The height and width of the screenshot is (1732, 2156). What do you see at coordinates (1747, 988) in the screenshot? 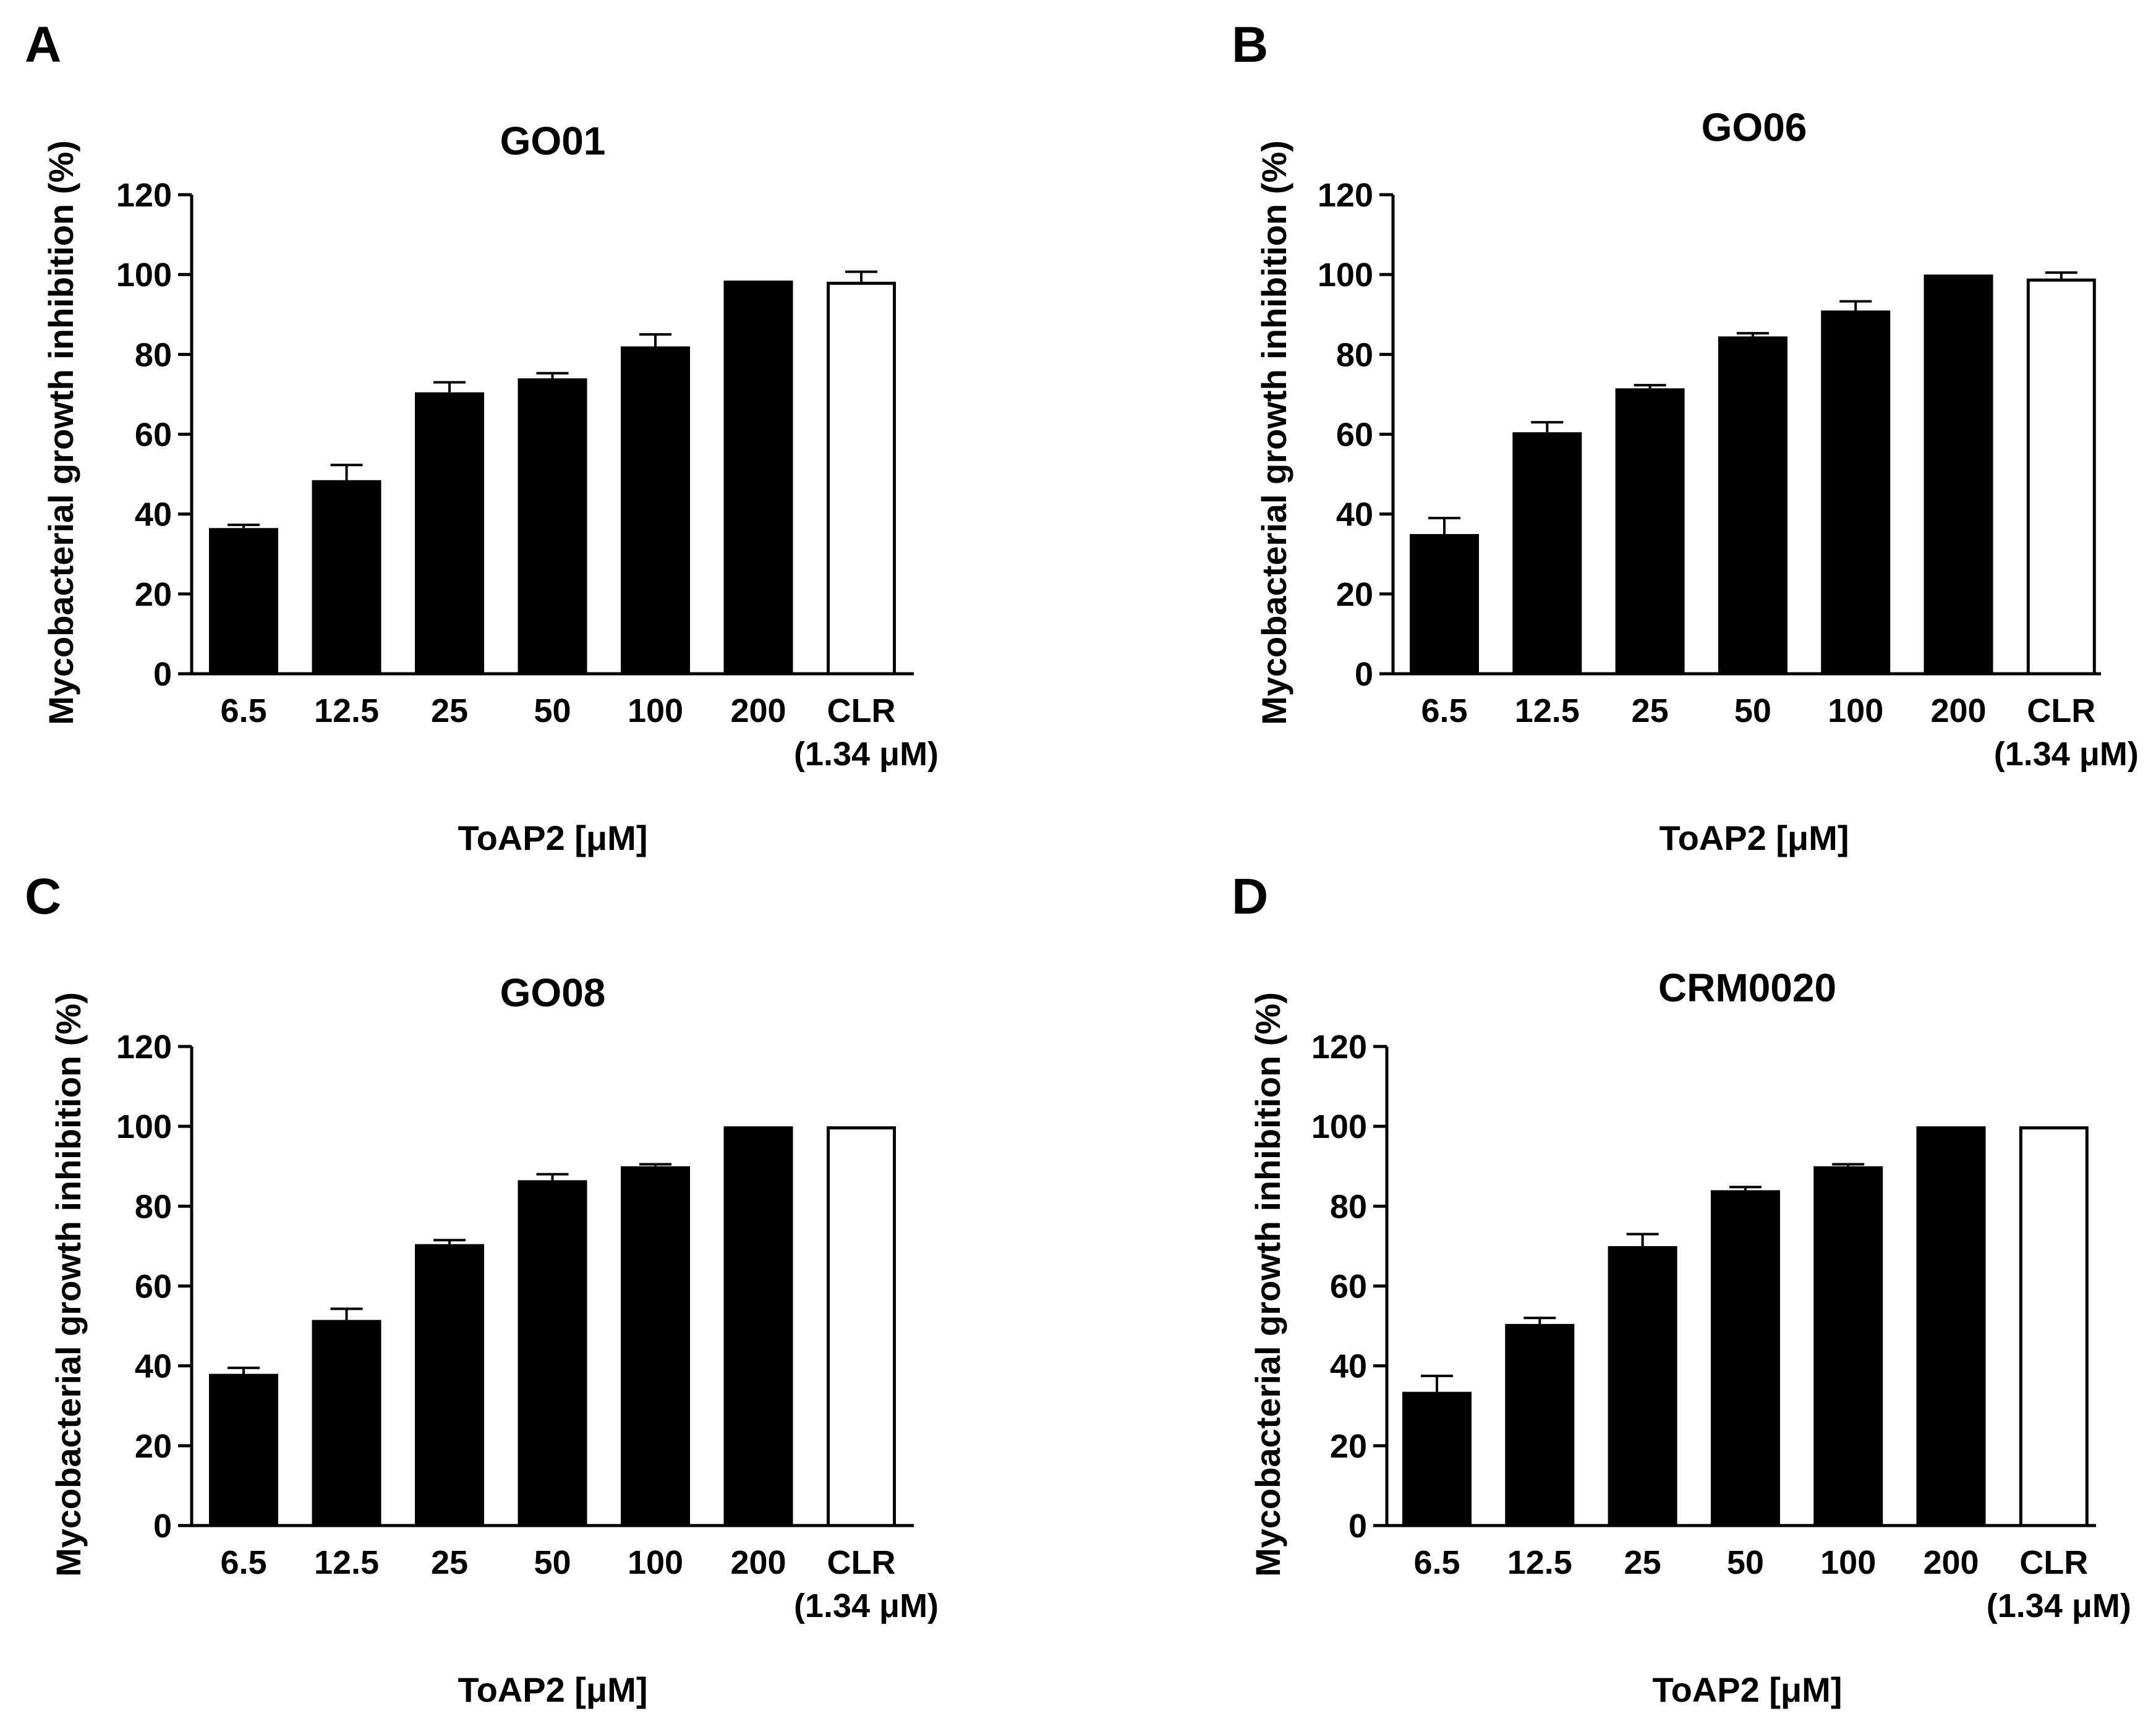
I see `chart-title: CRM0020` at bounding box center [1747, 988].